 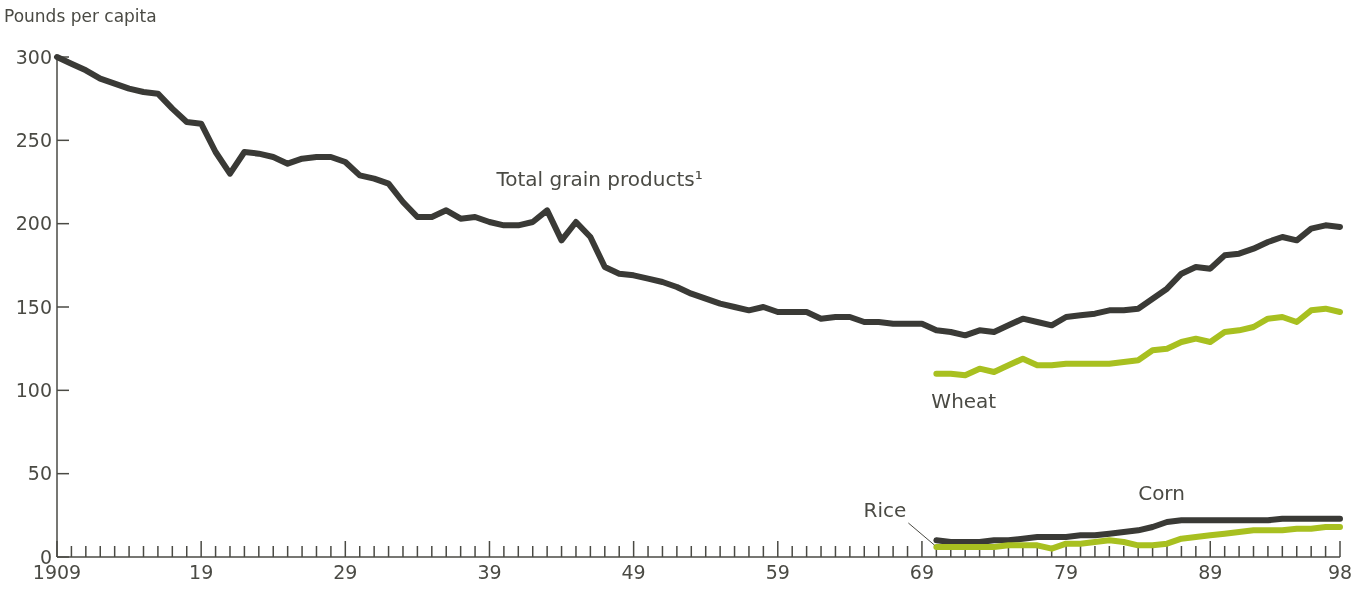 I want to click on series-label: Wheat, so click(x=964, y=400).